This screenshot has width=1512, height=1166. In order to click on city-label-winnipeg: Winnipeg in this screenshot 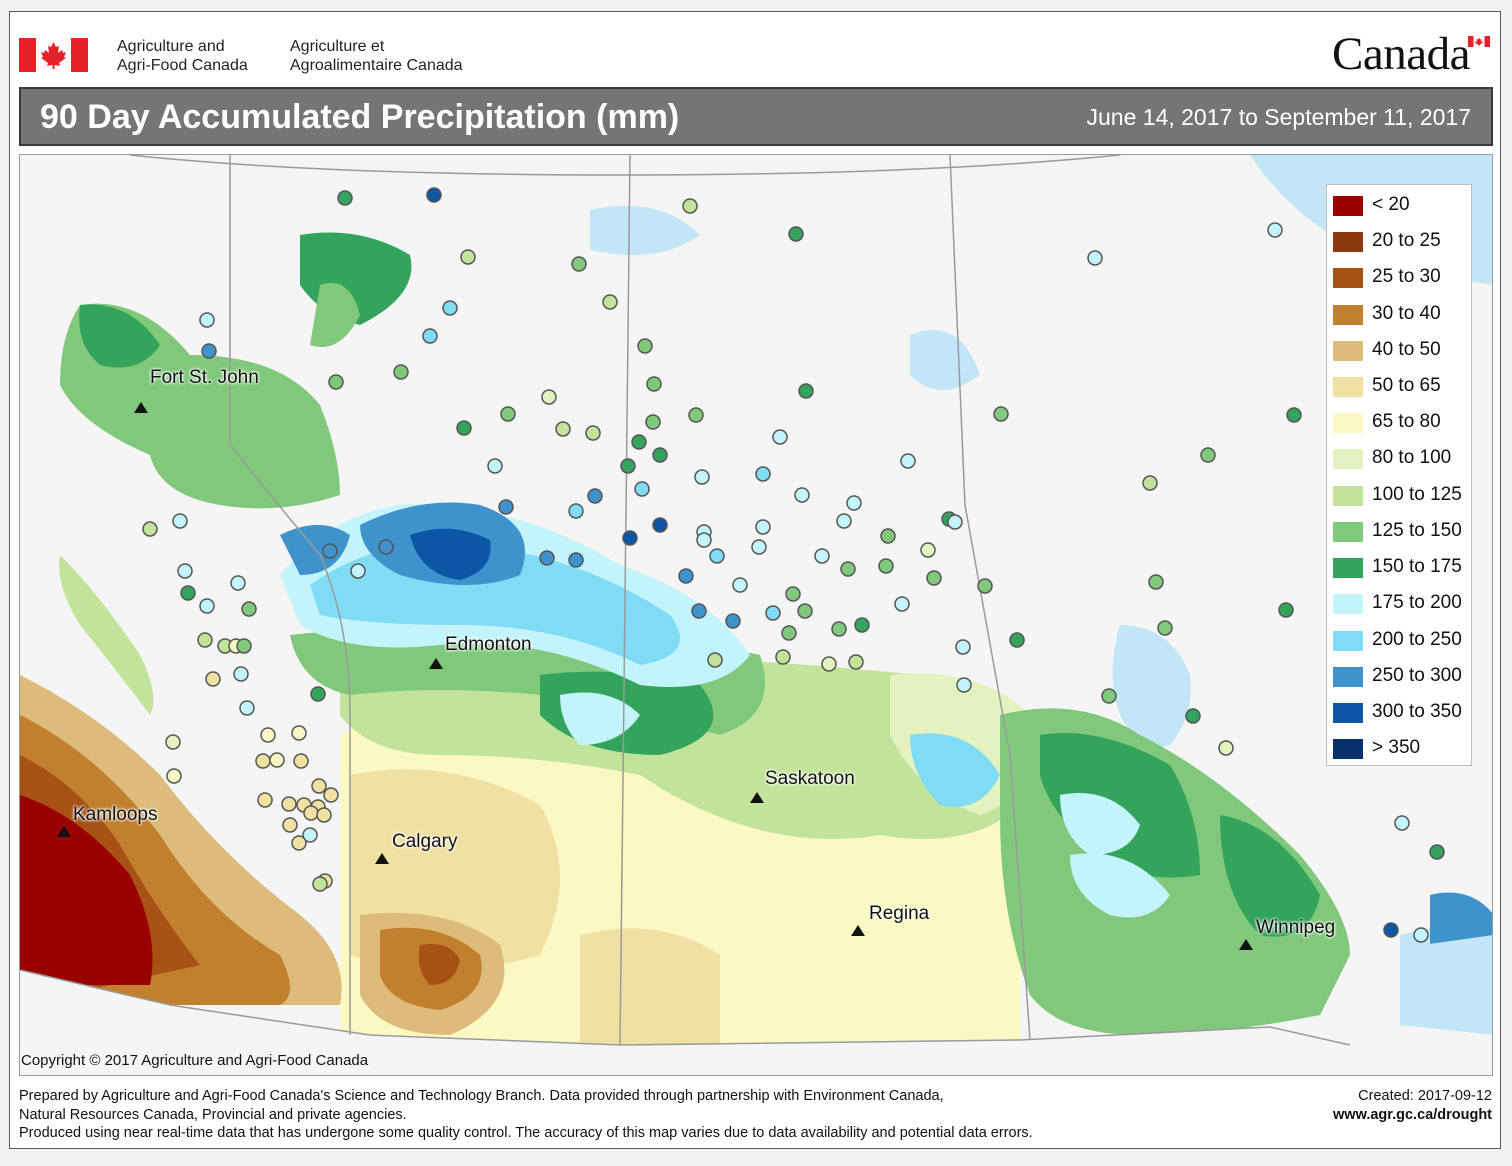, I will do `click(1296, 927)`.